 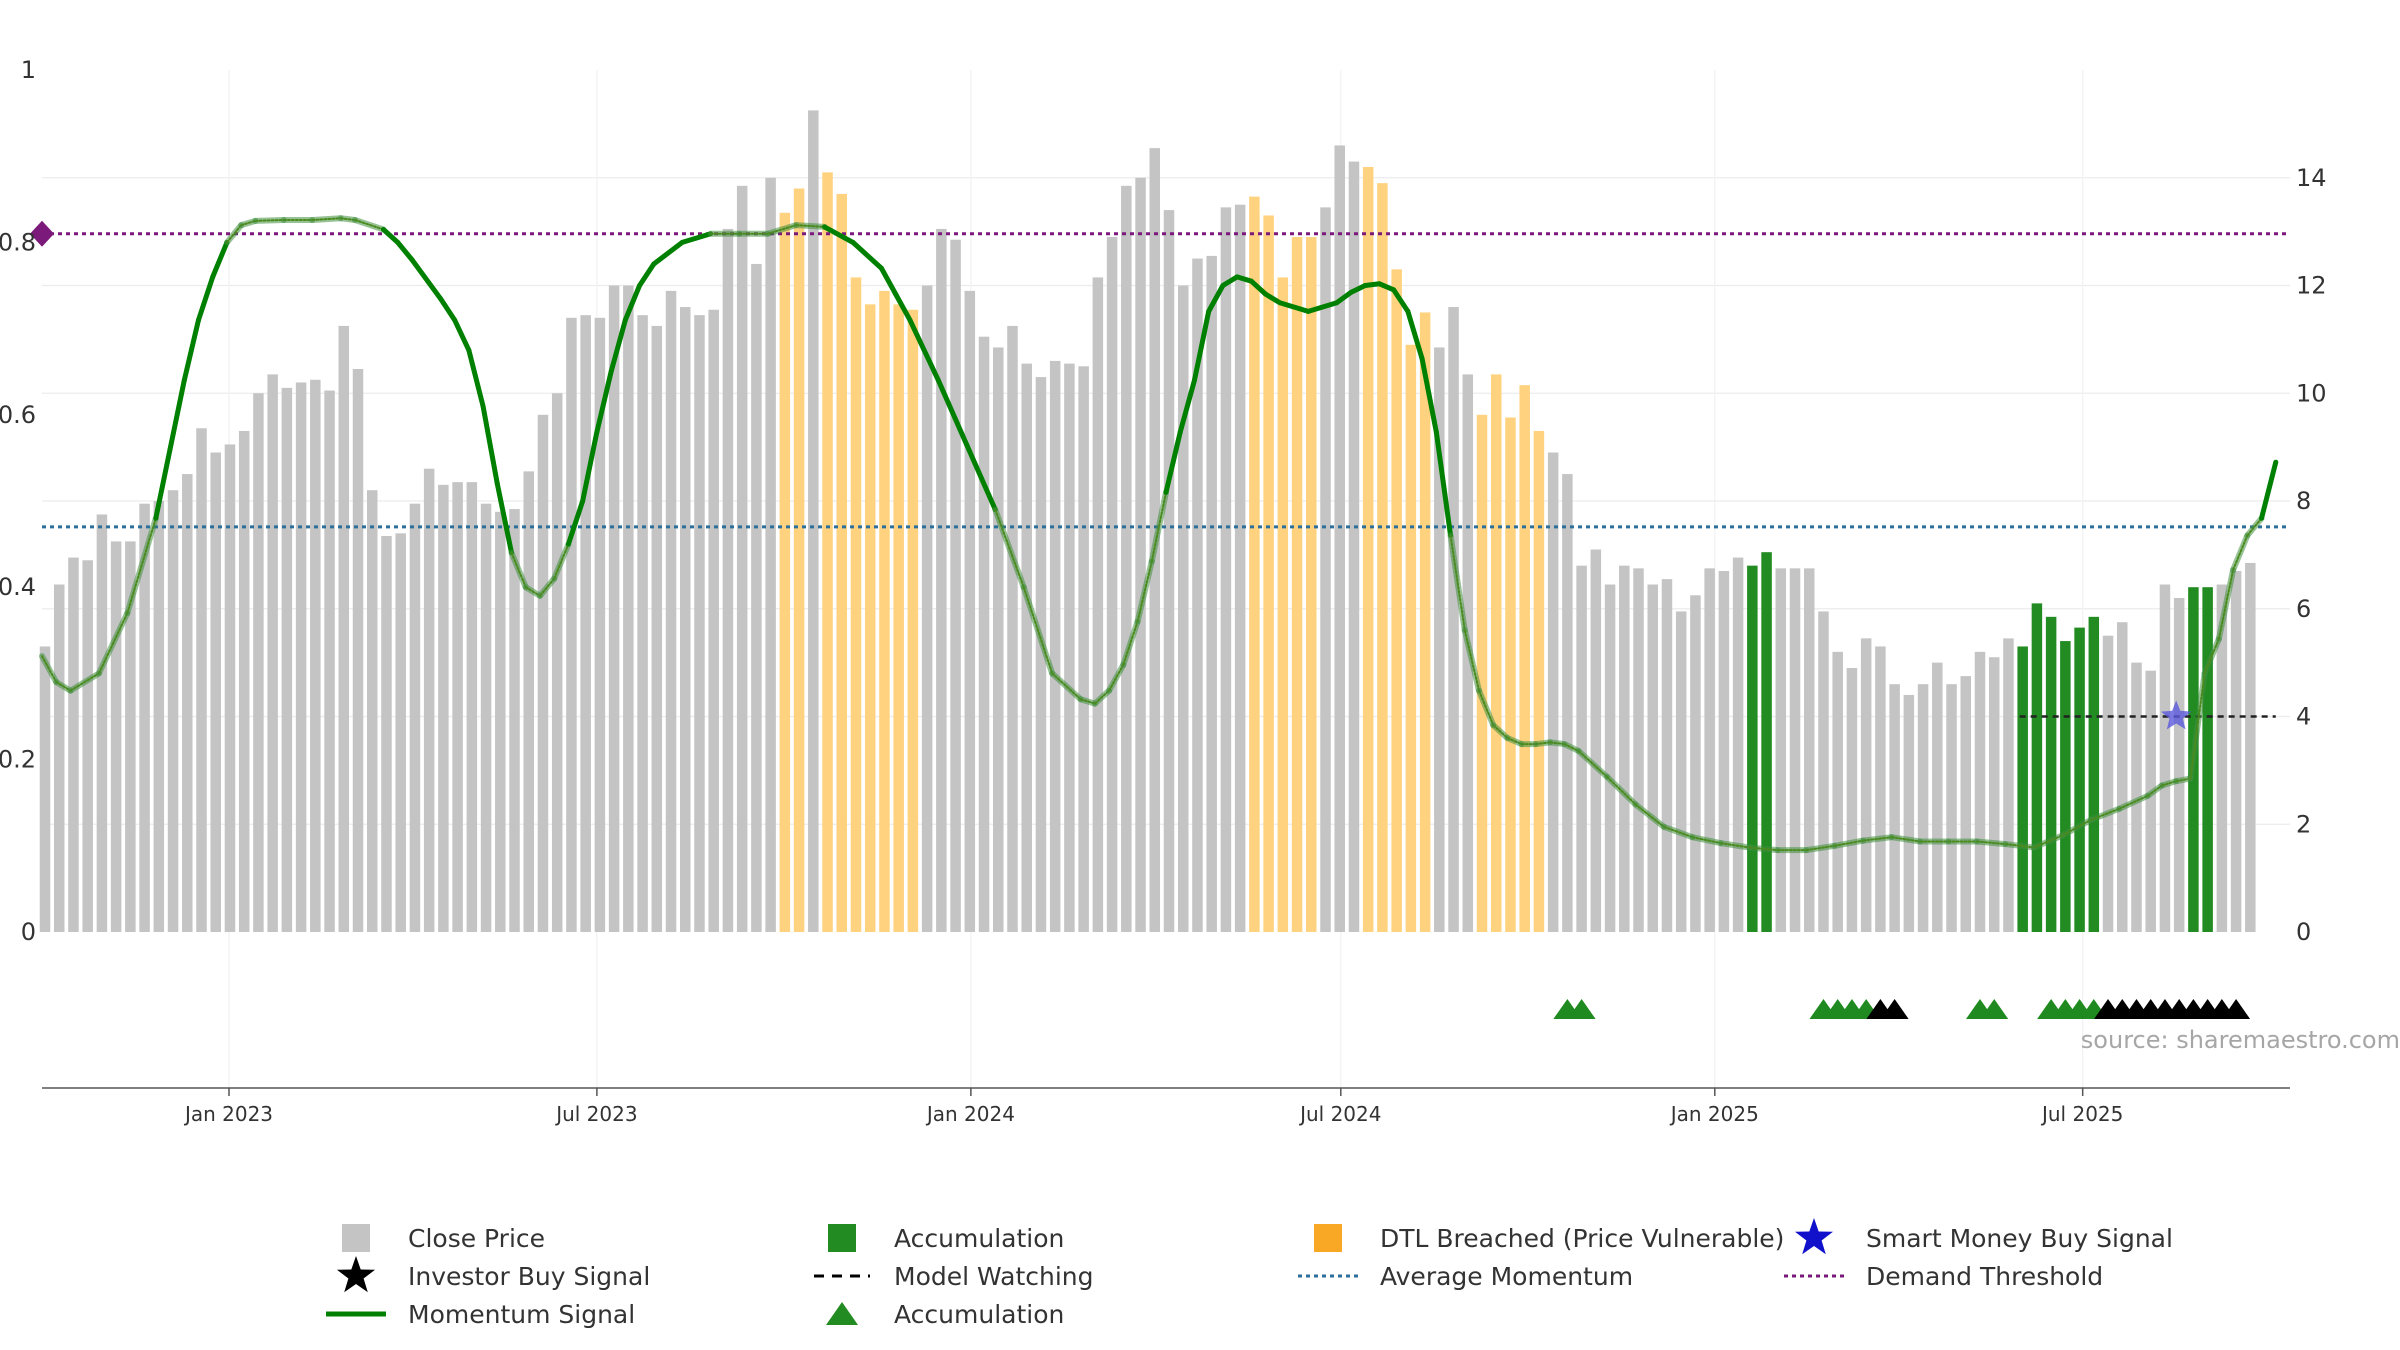 I want to click on left-tick-label: 0.8, so click(x=18, y=242).